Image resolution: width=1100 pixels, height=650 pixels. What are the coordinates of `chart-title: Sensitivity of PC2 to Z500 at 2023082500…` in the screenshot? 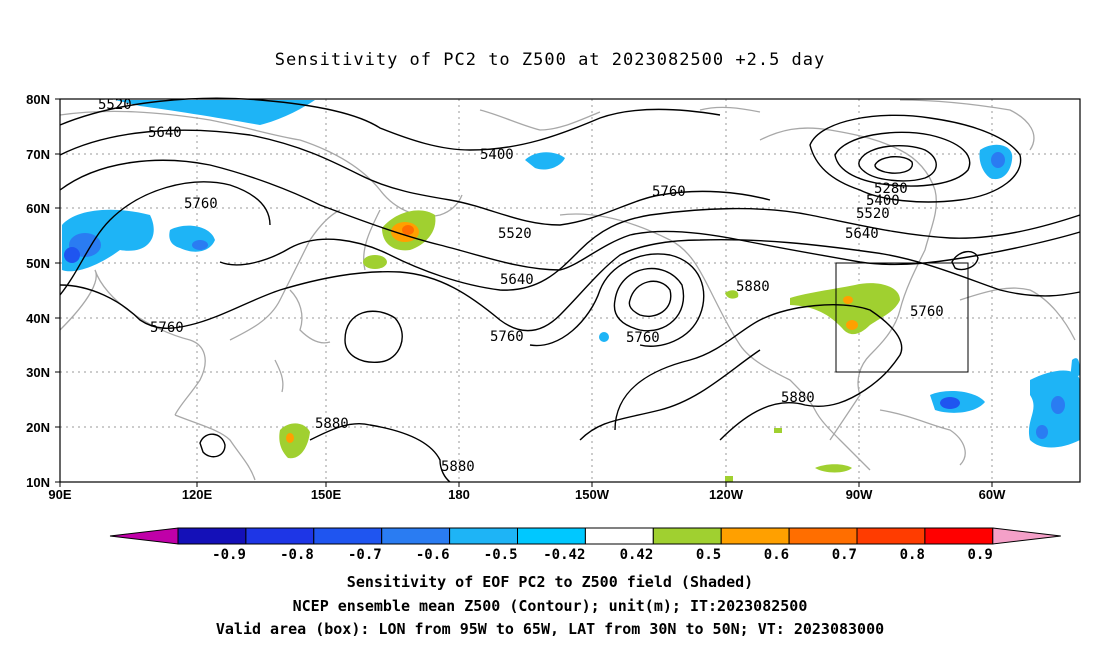 It's located at (550, 60).